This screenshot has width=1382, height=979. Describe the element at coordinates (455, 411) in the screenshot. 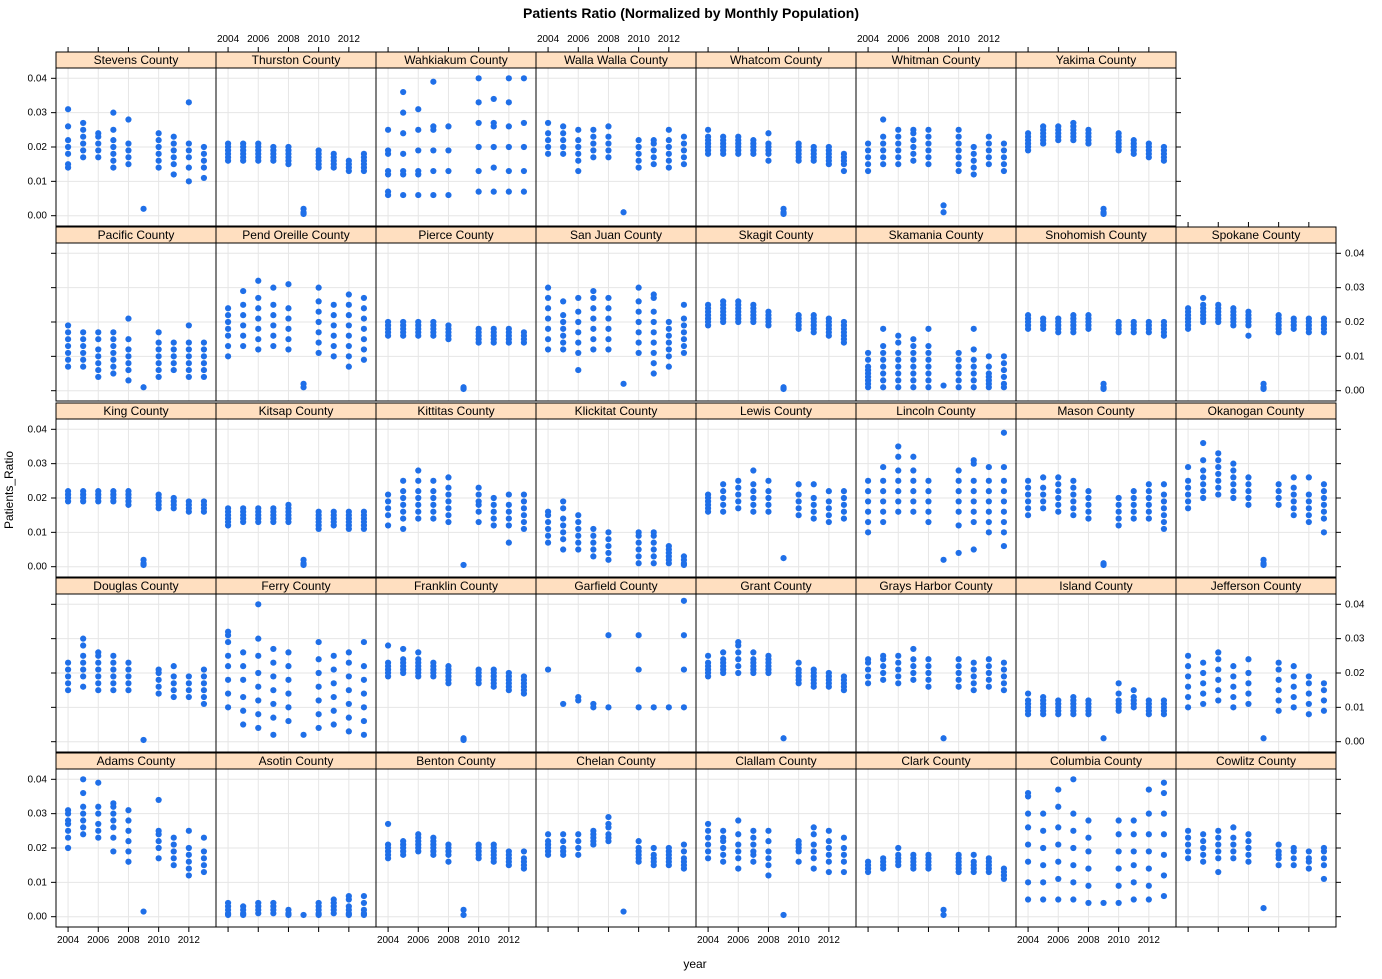

I see `panel-strip-label: Kittitas County` at that location.